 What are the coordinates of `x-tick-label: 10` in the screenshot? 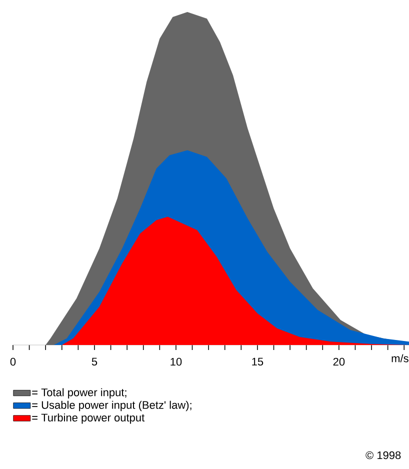 It's located at (176, 362).